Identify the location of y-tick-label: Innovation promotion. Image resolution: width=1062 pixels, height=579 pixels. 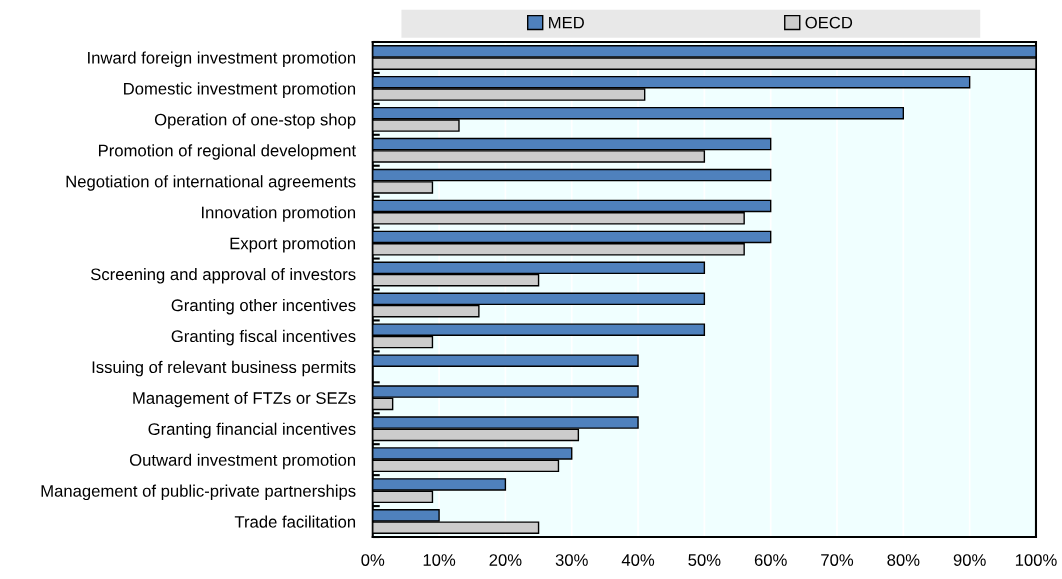
(278, 214).